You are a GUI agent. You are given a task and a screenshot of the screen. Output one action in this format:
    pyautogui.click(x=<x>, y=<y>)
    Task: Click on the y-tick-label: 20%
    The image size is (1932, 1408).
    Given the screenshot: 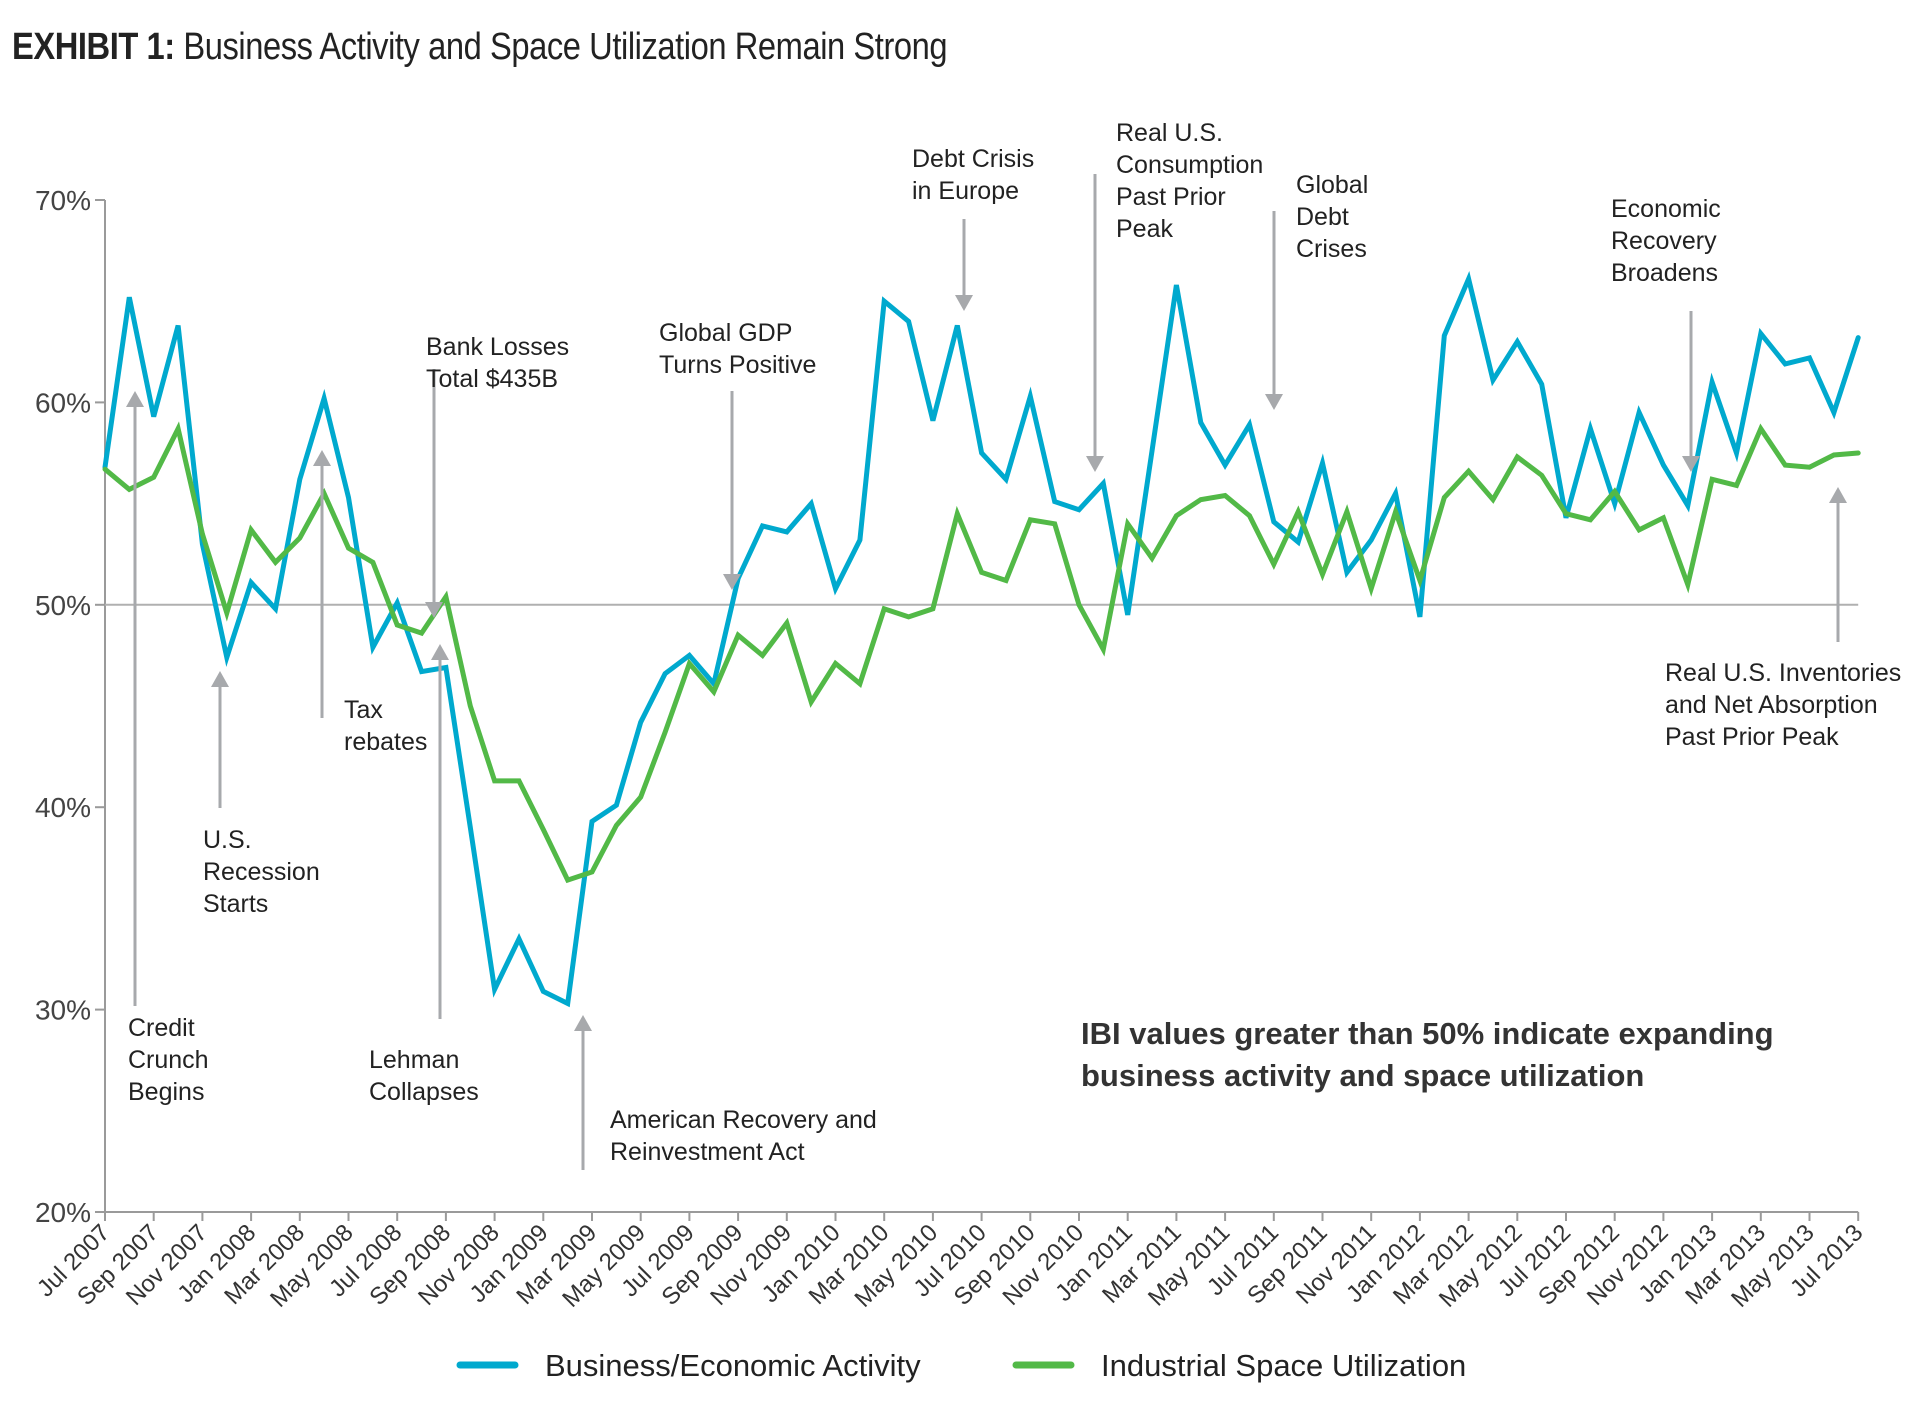 What is the action you would take?
    pyautogui.click(x=63, y=1212)
    